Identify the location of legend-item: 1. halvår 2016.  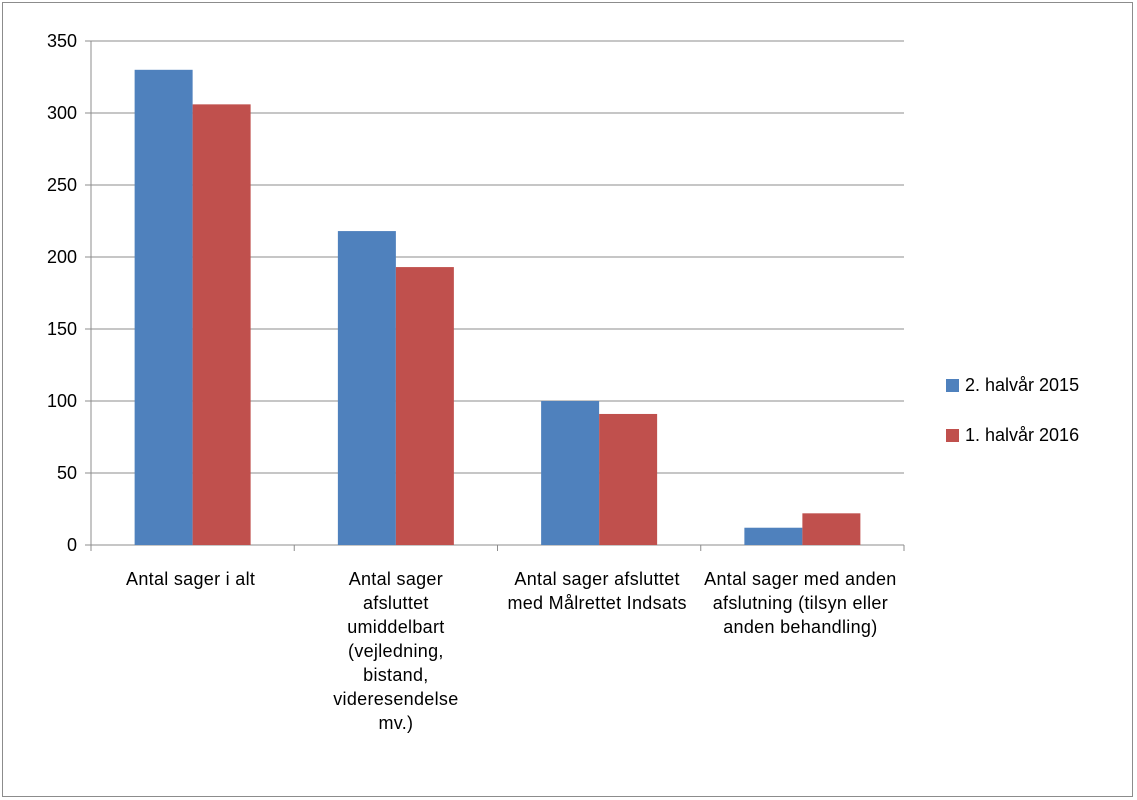
(1012, 435).